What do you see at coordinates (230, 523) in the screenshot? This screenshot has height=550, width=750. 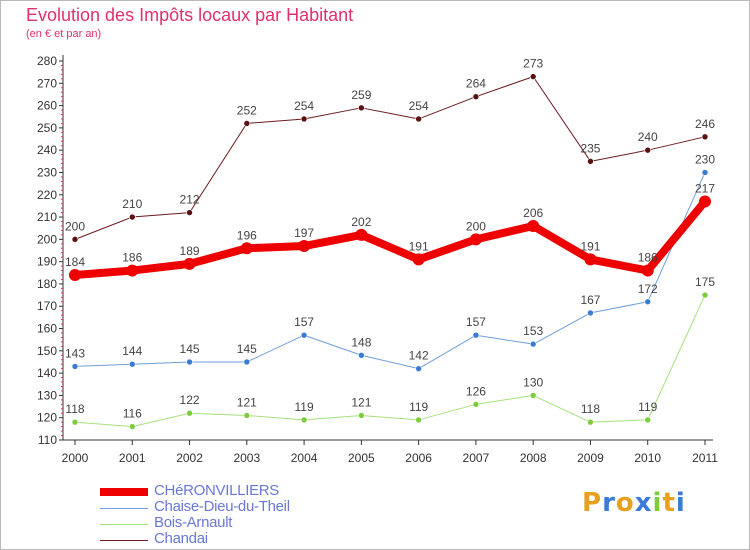 I see `legend-item: Bois-Arnault` at bounding box center [230, 523].